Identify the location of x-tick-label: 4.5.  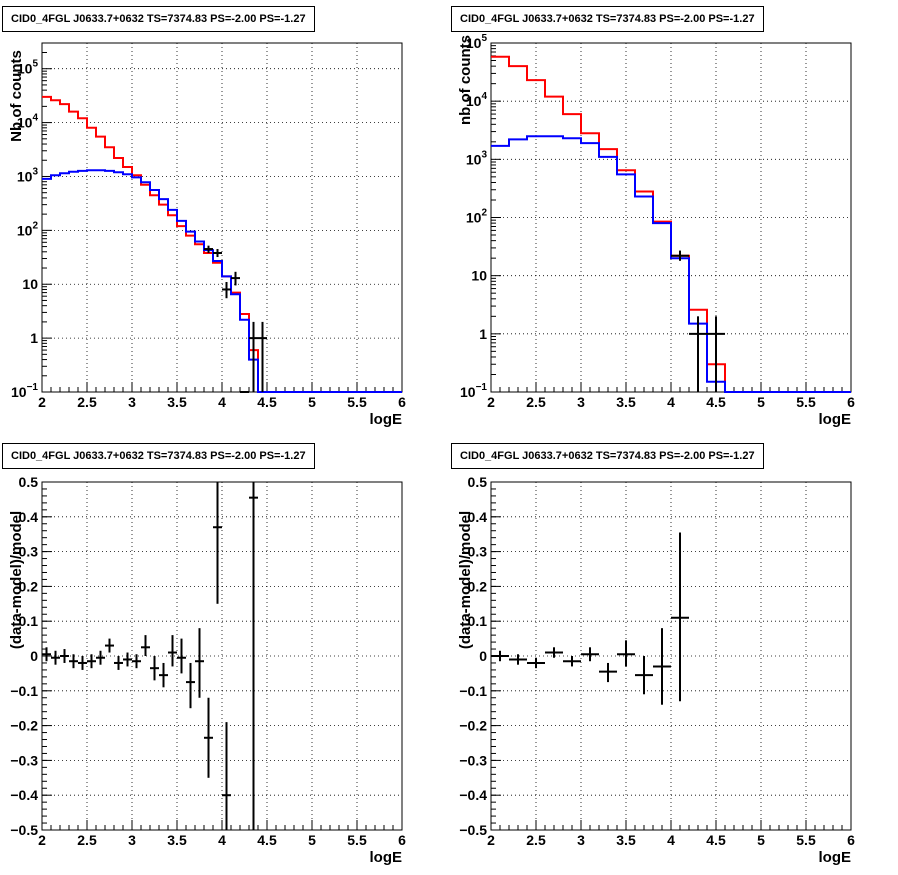
(716, 840).